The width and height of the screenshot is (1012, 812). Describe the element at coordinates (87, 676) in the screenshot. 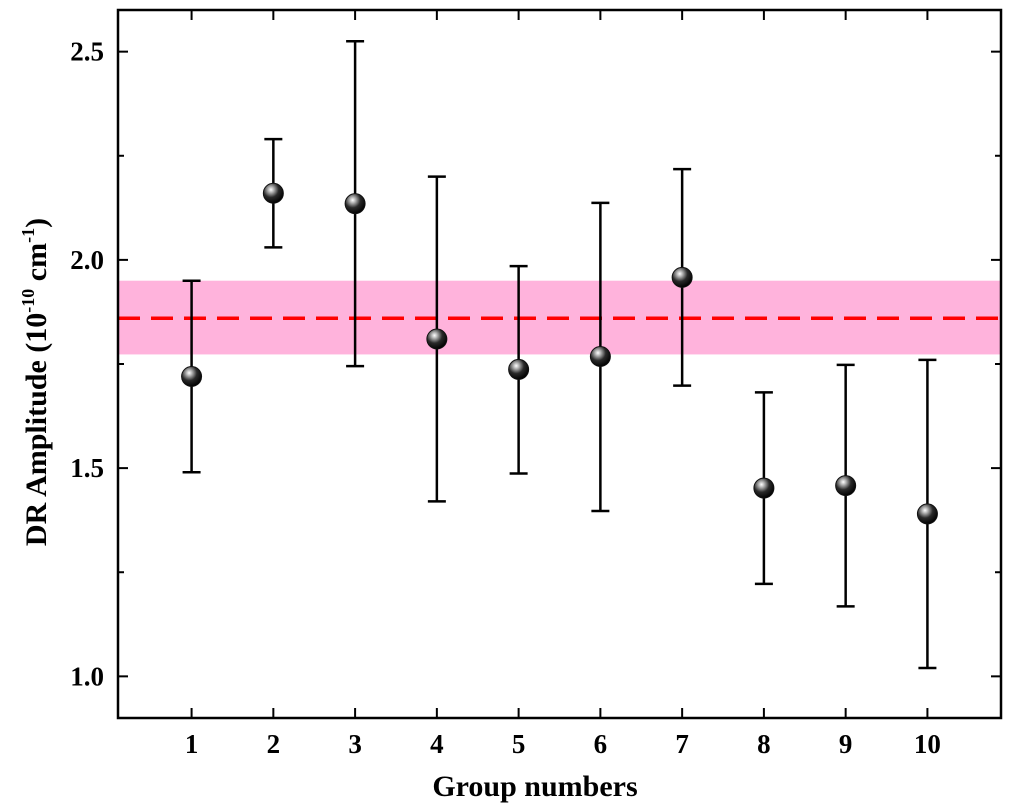

I see `y-tick-label: 1.0` at that location.